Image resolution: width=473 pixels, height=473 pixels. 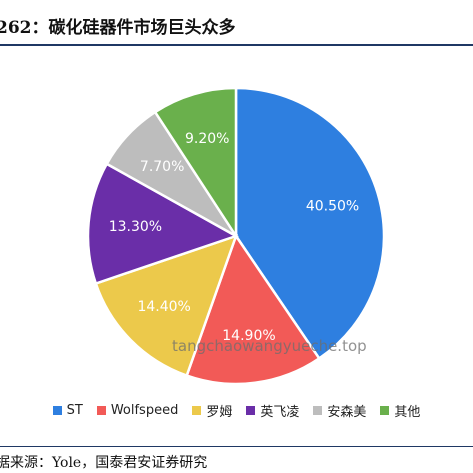 What do you see at coordinates (118, 28) in the screenshot?
I see `chart-title: 262：碳化硅器件市场巨头众多` at bounding box center [118, 28].